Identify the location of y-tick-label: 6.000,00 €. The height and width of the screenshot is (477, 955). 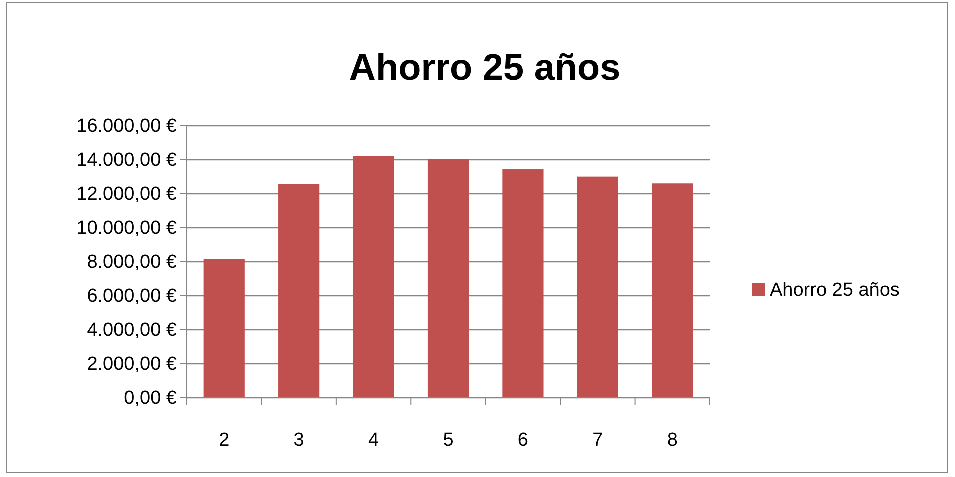
(132, 297).